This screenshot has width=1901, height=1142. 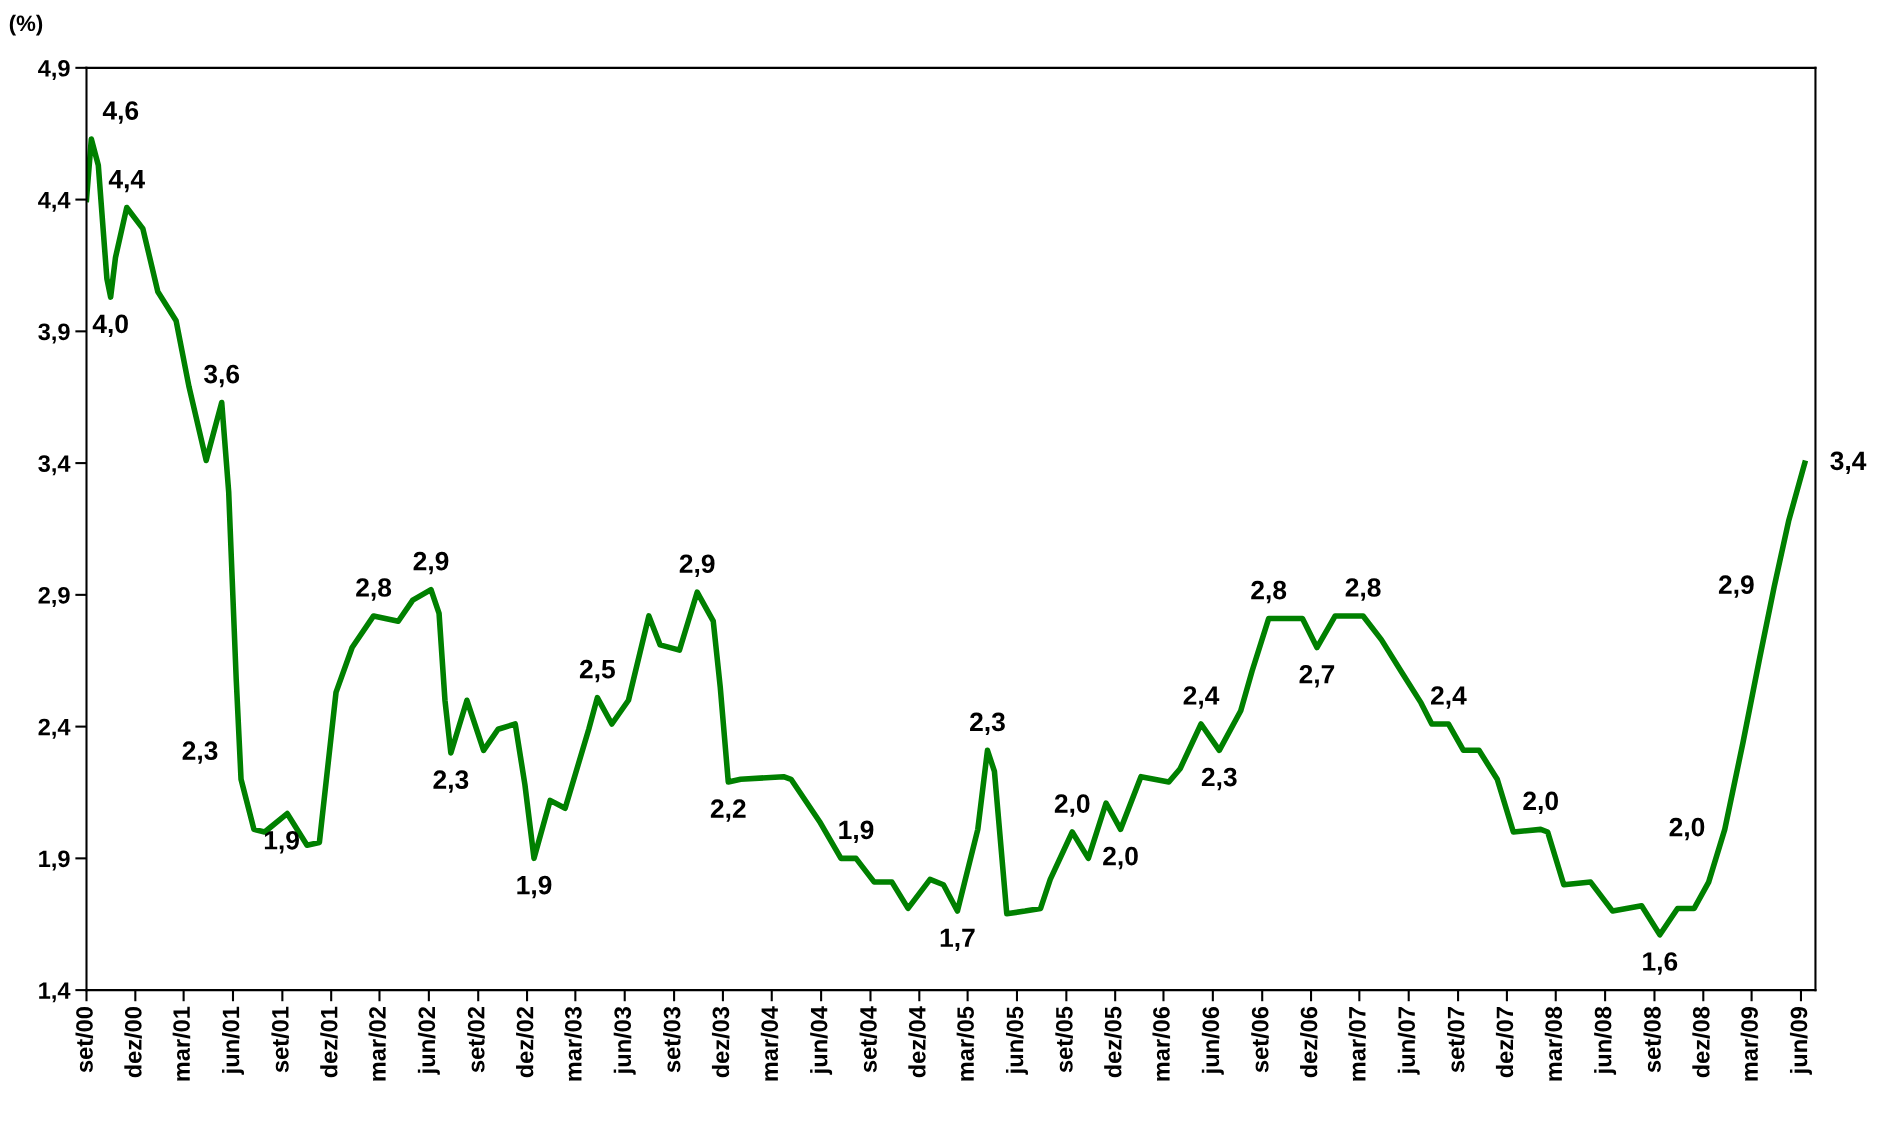 What do you see at coordinates (1701, 1042) in the screenshot?
I see `x-tick-label: dez/08` at bounding box center [1701, 1042].